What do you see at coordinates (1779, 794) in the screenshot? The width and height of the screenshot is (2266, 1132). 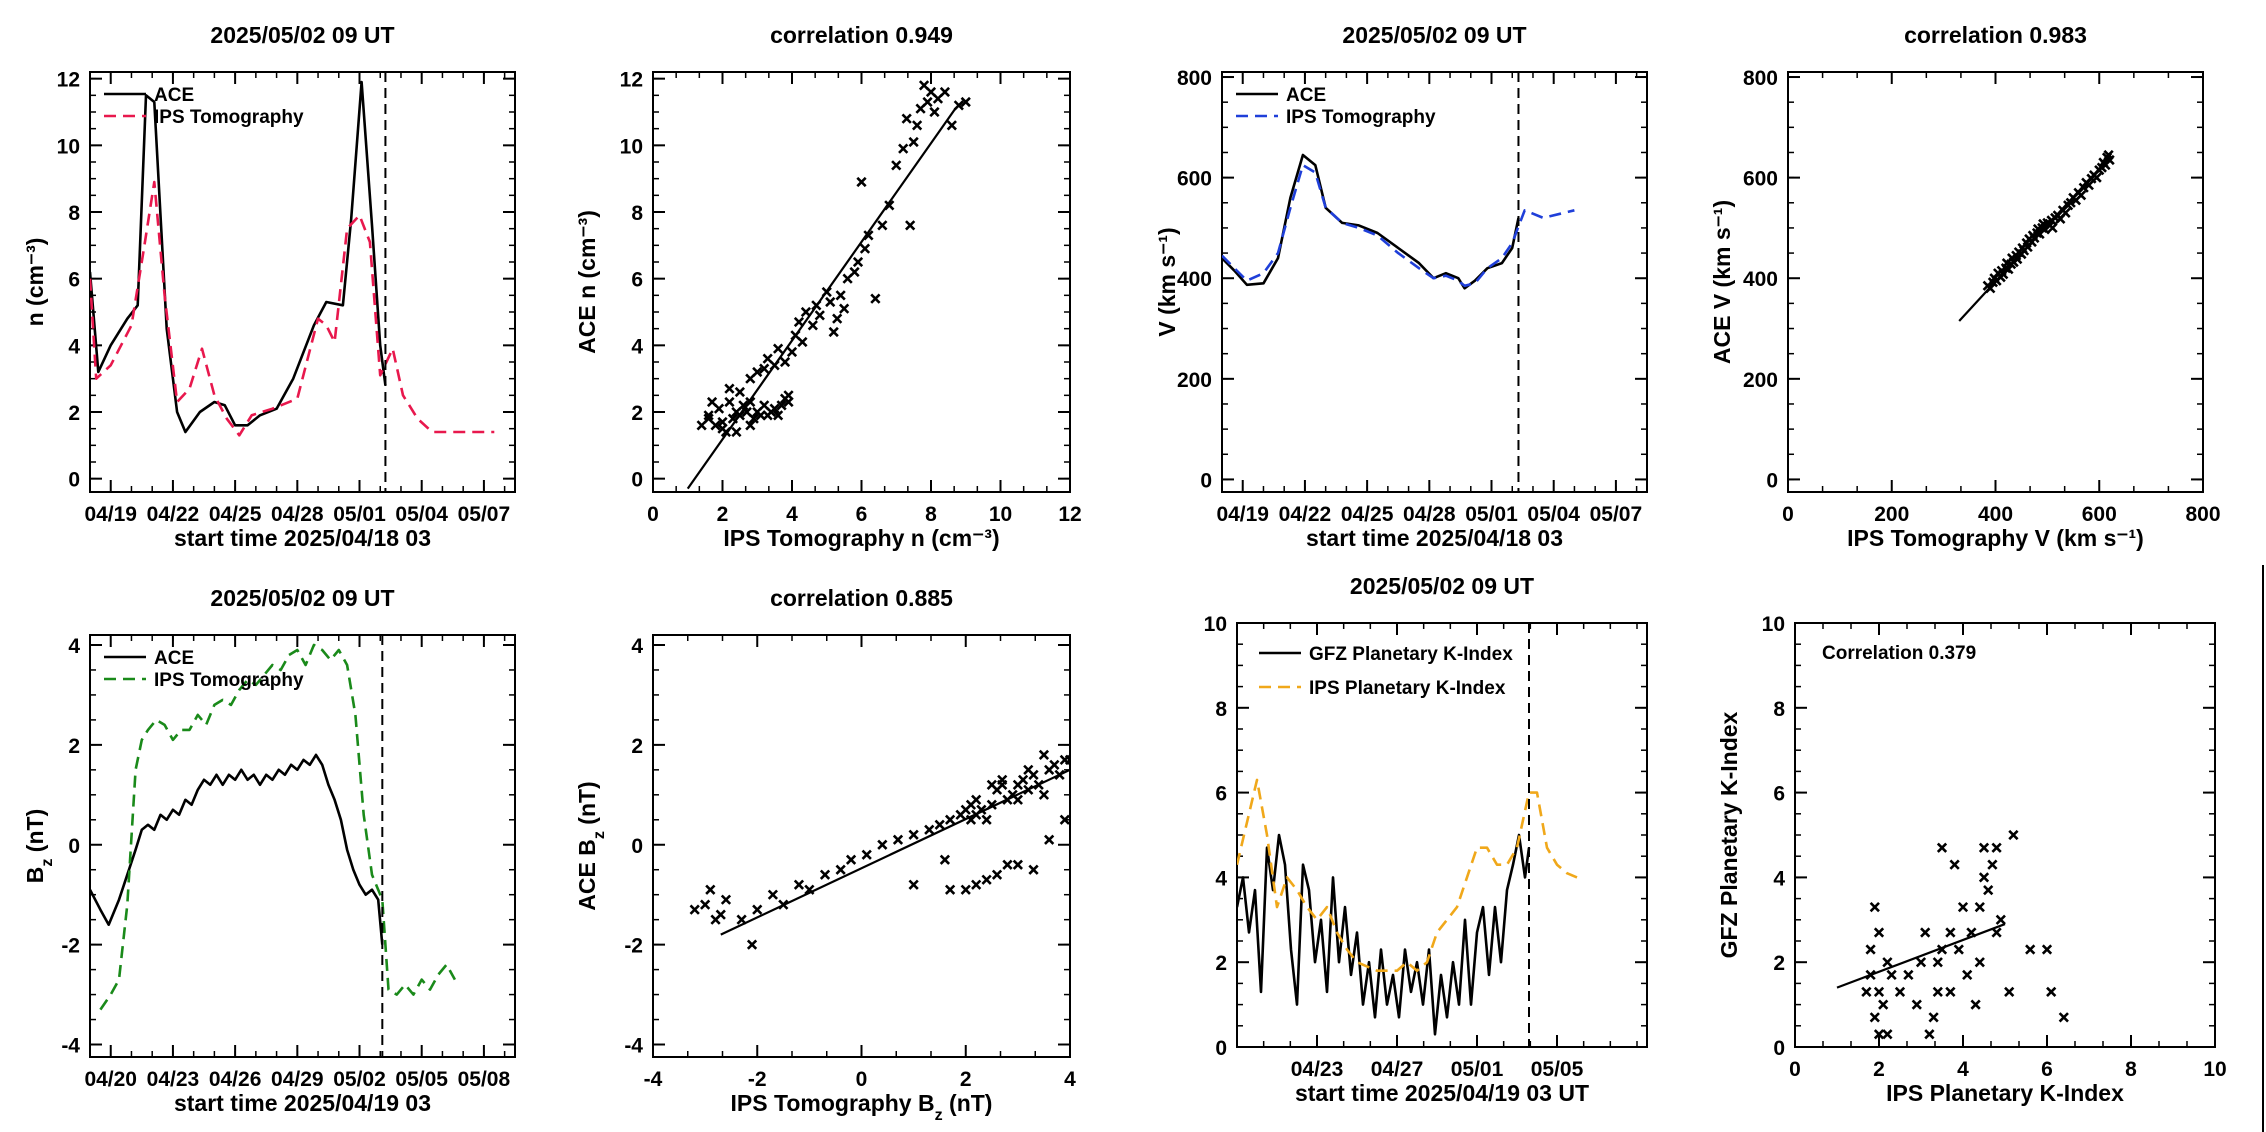 I see `y-tick-label: 6` at bounding box center [1779, 794].